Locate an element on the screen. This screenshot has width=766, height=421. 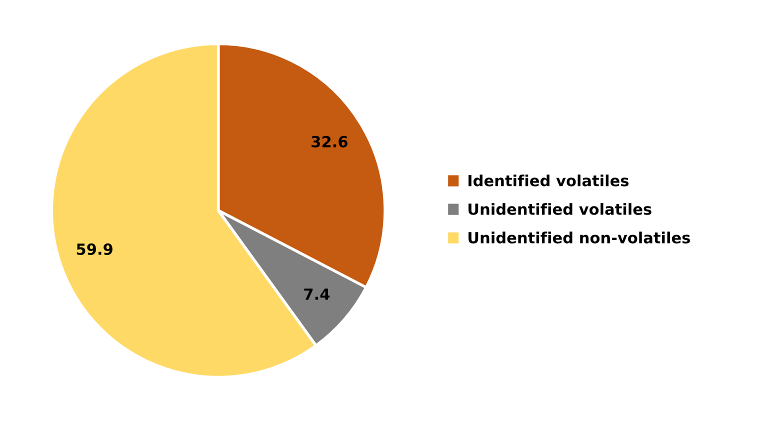
data-label: 7.4 is located at coordinates (317, 294).